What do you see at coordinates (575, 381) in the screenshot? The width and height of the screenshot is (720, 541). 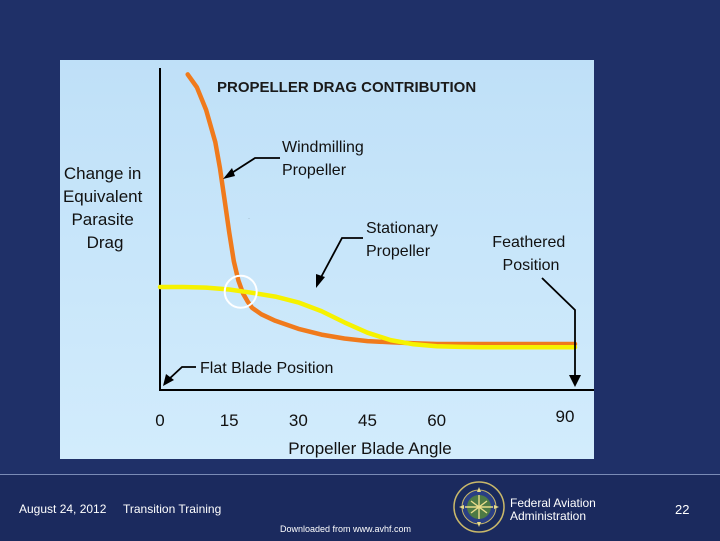 I see `feathered-arrowhead` at bounding box center [575, 381].